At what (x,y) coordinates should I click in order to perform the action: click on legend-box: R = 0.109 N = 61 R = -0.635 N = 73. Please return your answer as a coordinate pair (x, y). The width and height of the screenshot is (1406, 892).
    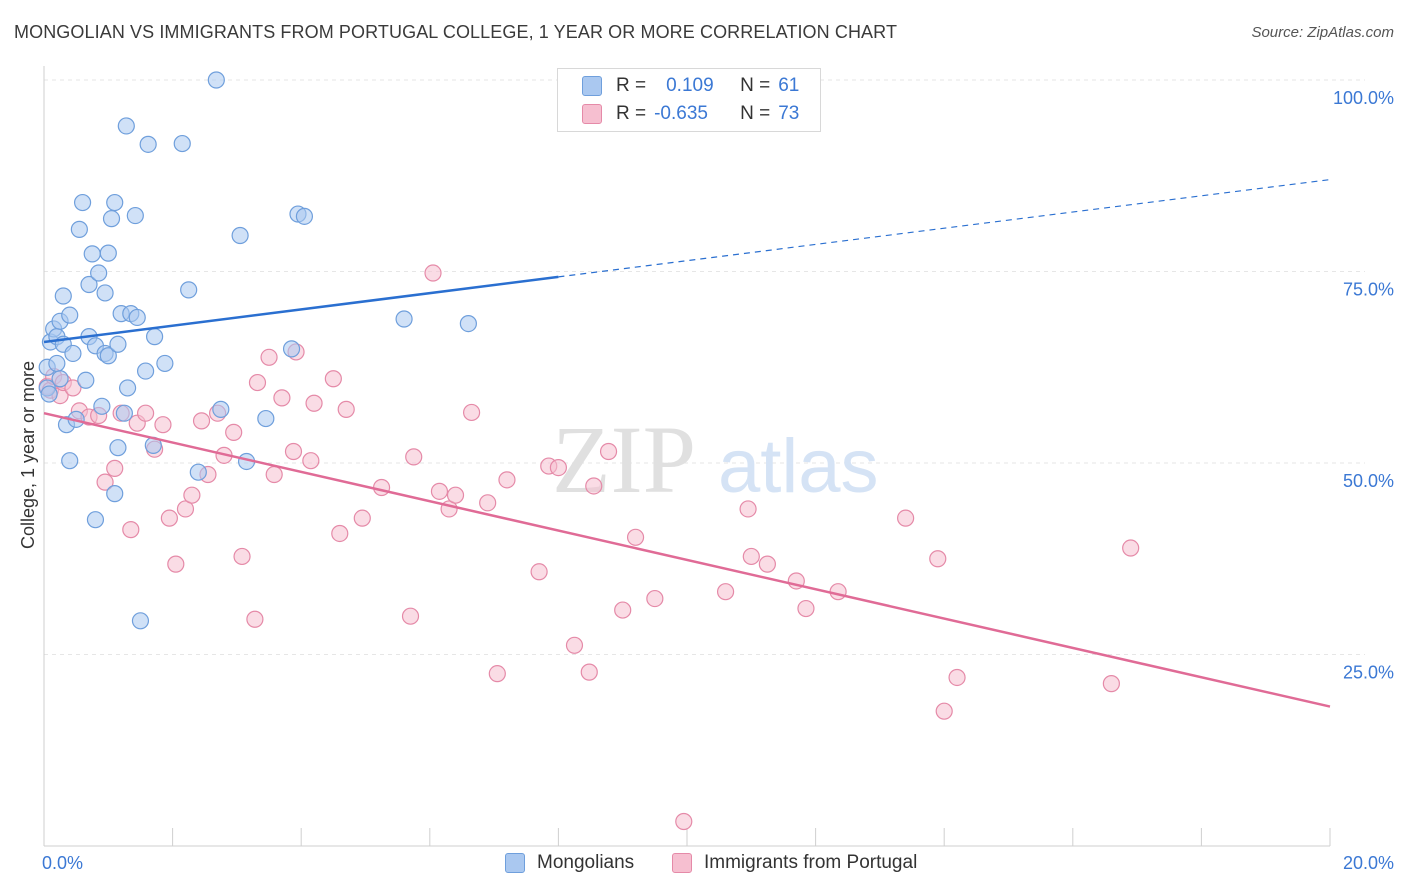
    Looking at the image, I should click on (689, 100).